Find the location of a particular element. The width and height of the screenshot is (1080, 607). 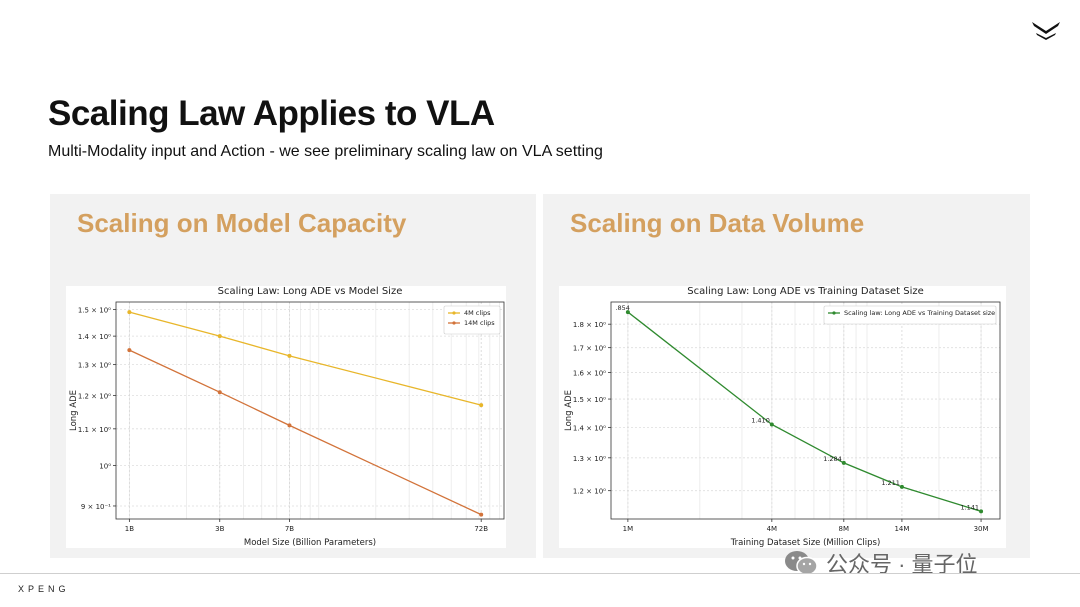

legend-entry: 14M clips is located at coordinates (479, 323).